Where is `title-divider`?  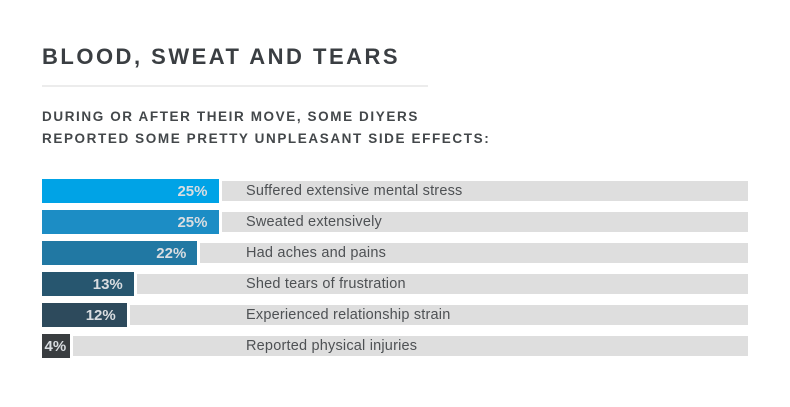
title-divider is located at coordinates (235, 86).